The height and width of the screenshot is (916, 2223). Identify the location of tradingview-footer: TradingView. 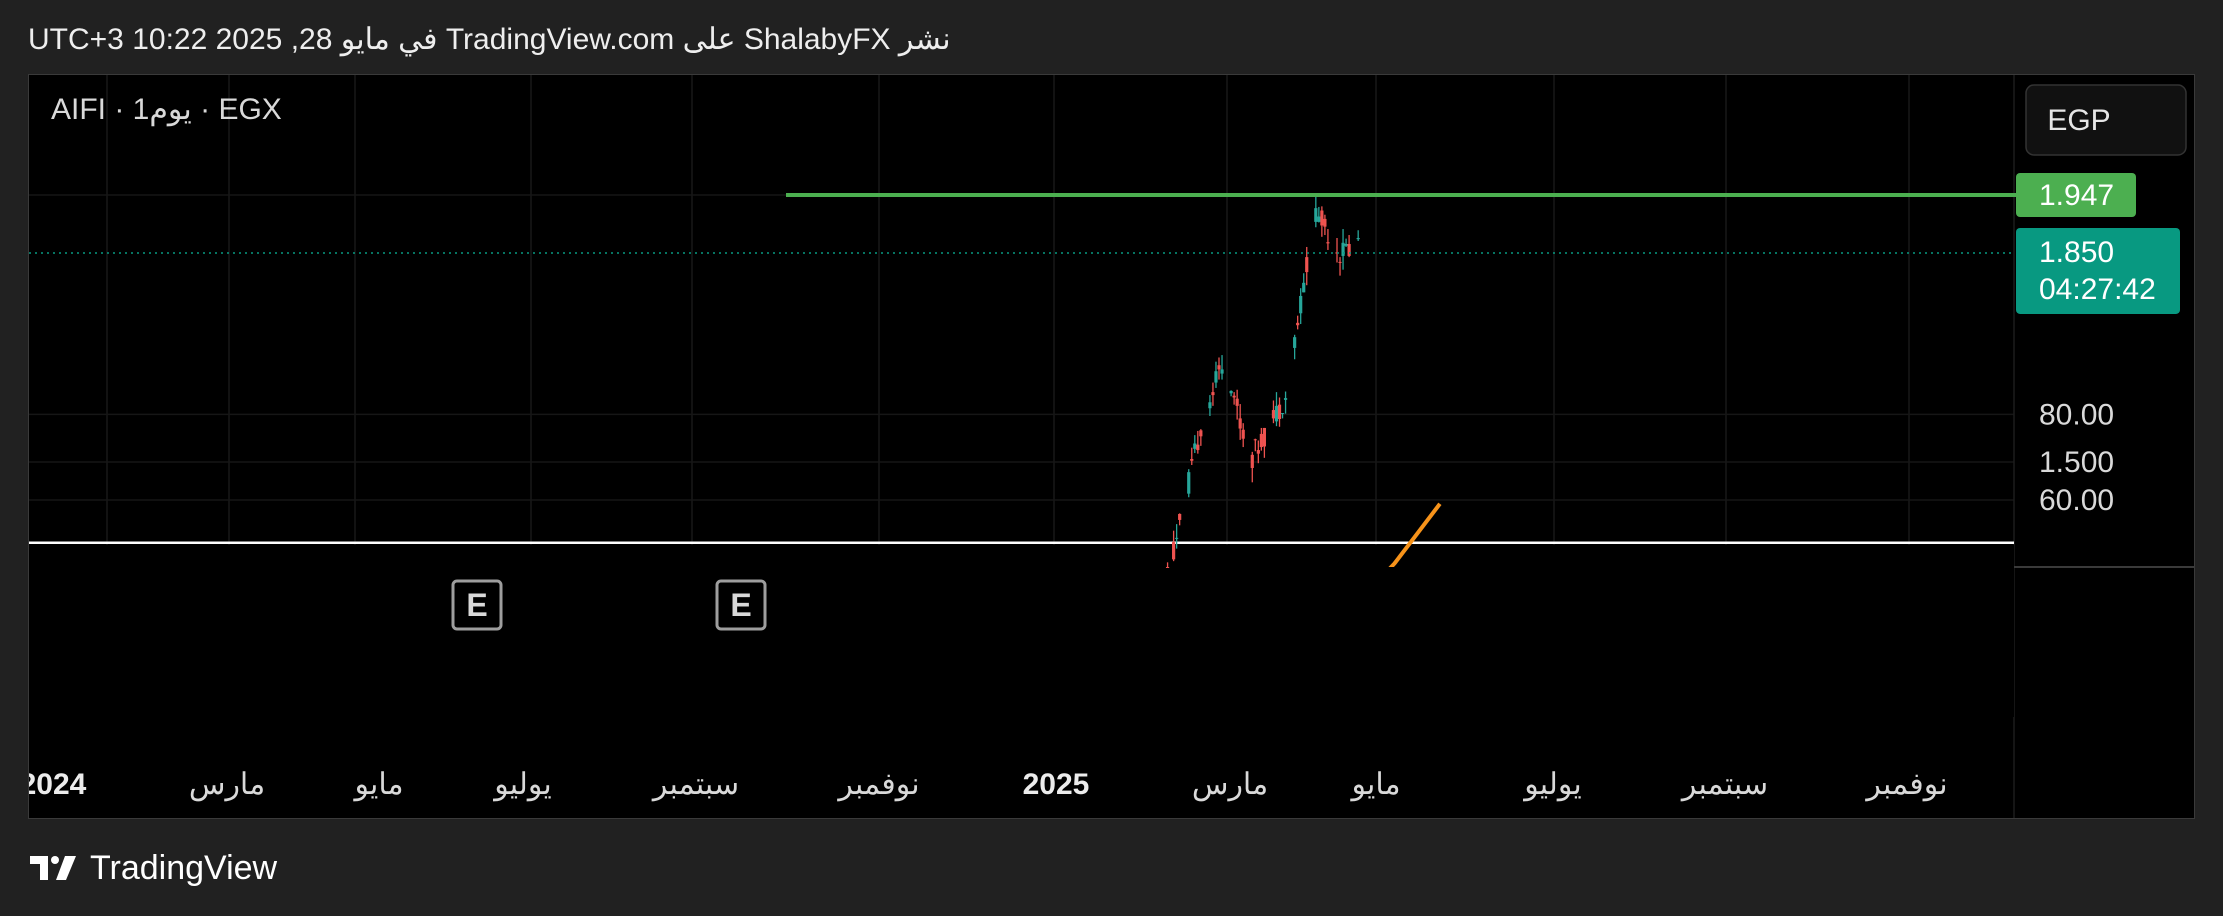
(152, 868).